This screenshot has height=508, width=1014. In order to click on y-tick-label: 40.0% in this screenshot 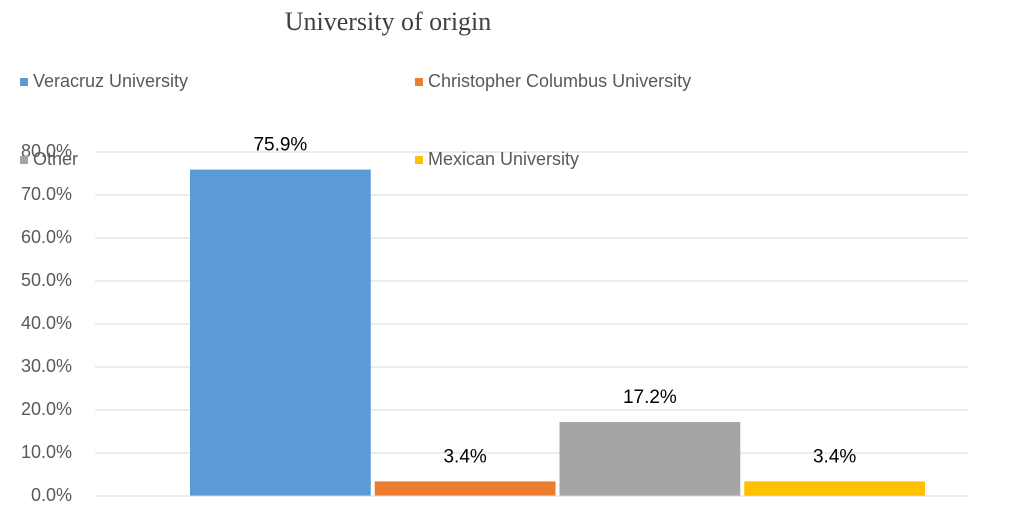, I will do `click(46, 323)`.